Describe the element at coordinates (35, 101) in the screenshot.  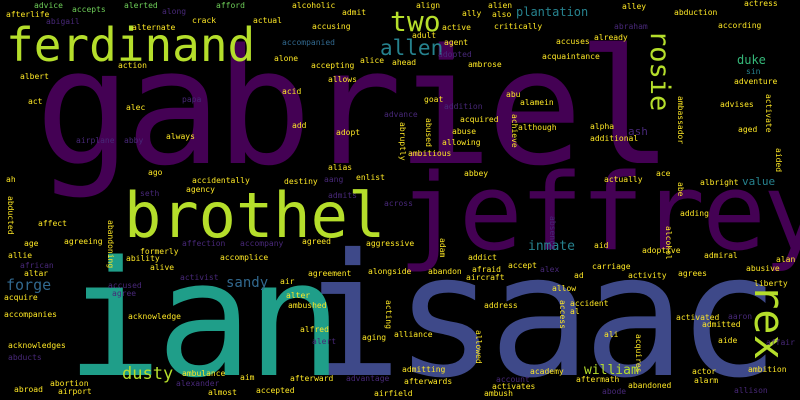
I see `word-act: act` at that location.